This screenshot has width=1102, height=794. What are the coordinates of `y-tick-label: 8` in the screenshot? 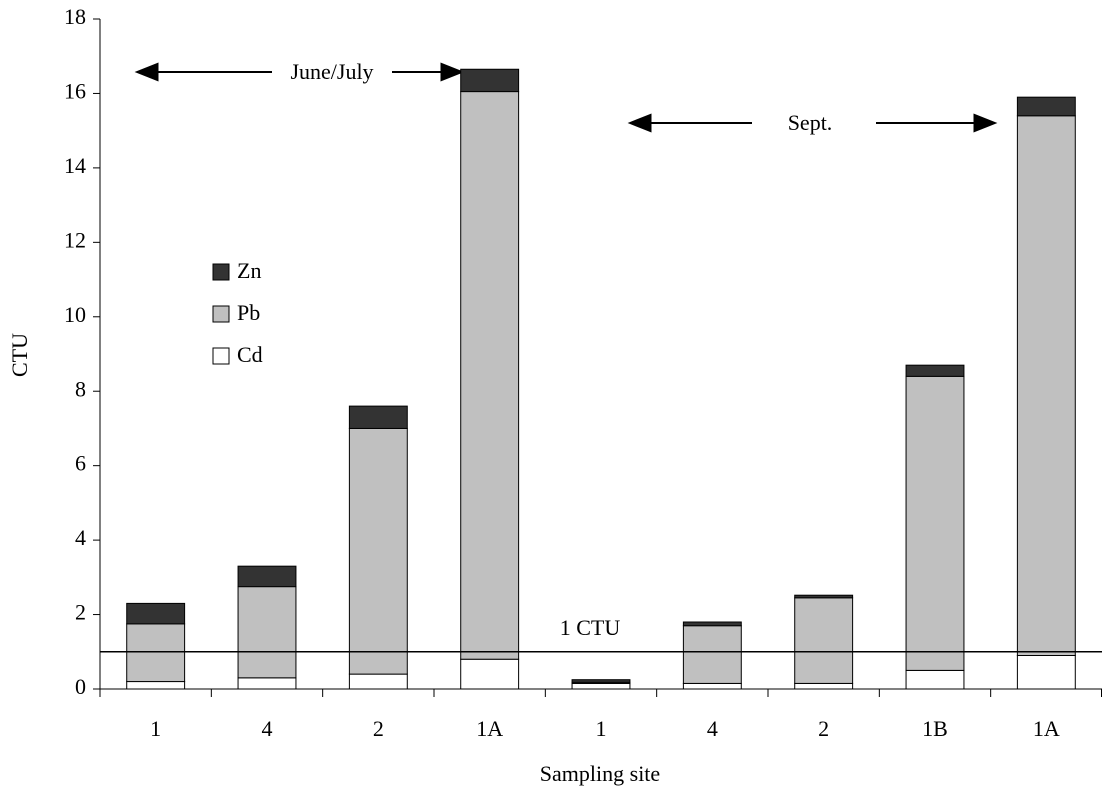 It's located at (80, 388).